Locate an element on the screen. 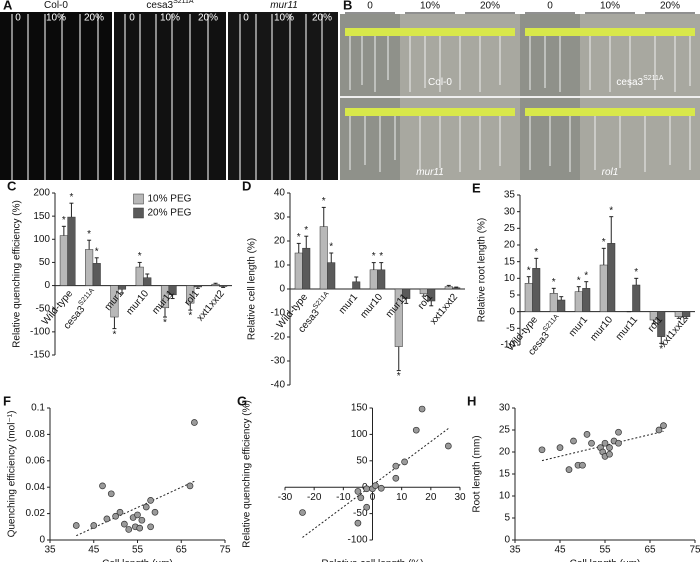 This screenshot has width=700, height=562. x-tick-label: -30 is located at coordinates (285, 497).